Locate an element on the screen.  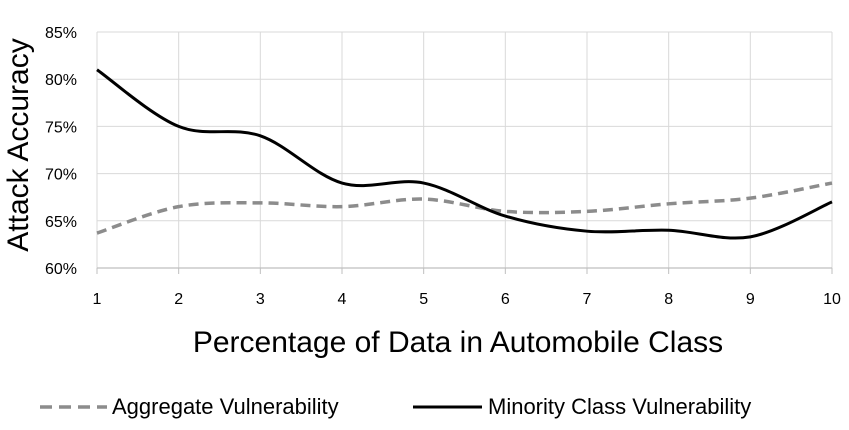
x-axis-ticks: 1 2 3 4 5 6 7 8 9 10 is located at coordinates (467, 299).